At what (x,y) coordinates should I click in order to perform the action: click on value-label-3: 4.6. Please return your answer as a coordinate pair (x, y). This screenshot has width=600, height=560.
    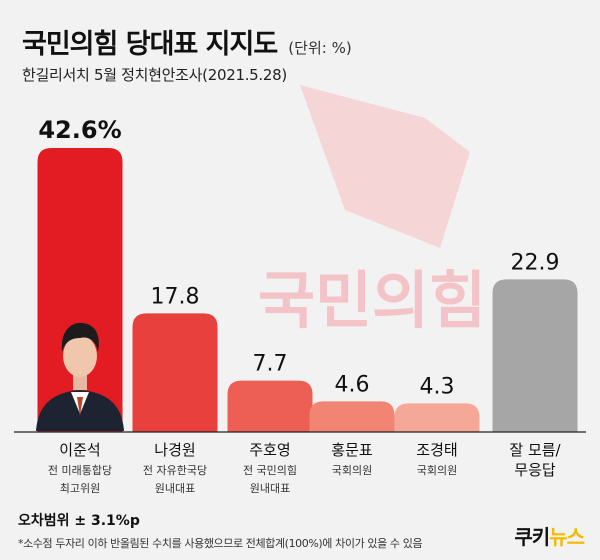
    Looking at the image, I should click on (352, 384).